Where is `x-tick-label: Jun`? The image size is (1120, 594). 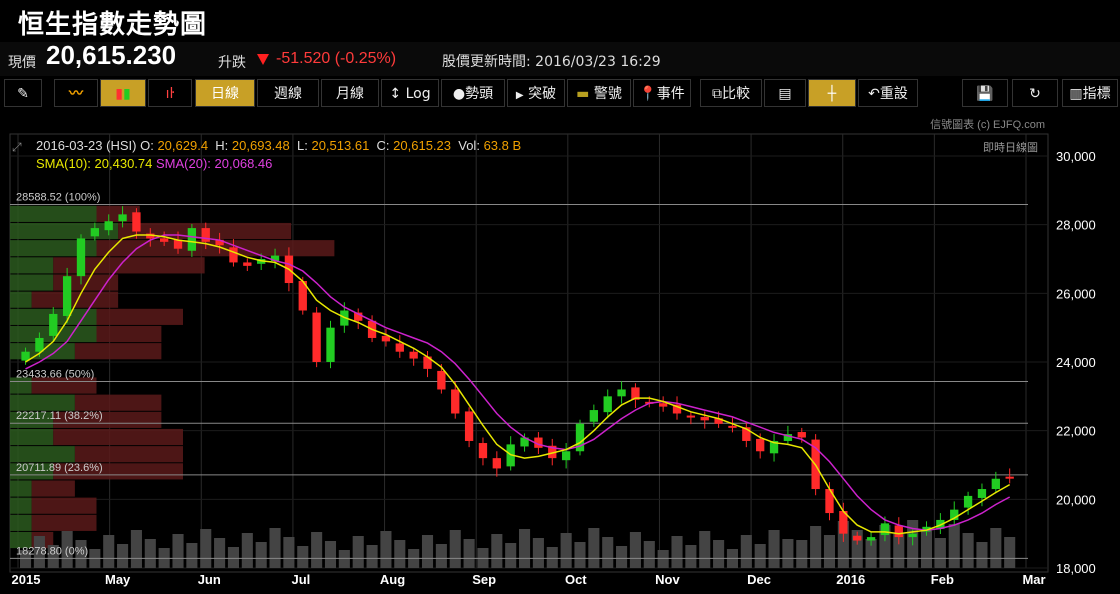
x-tick-label: Jun is located at coordinates (209, 579).